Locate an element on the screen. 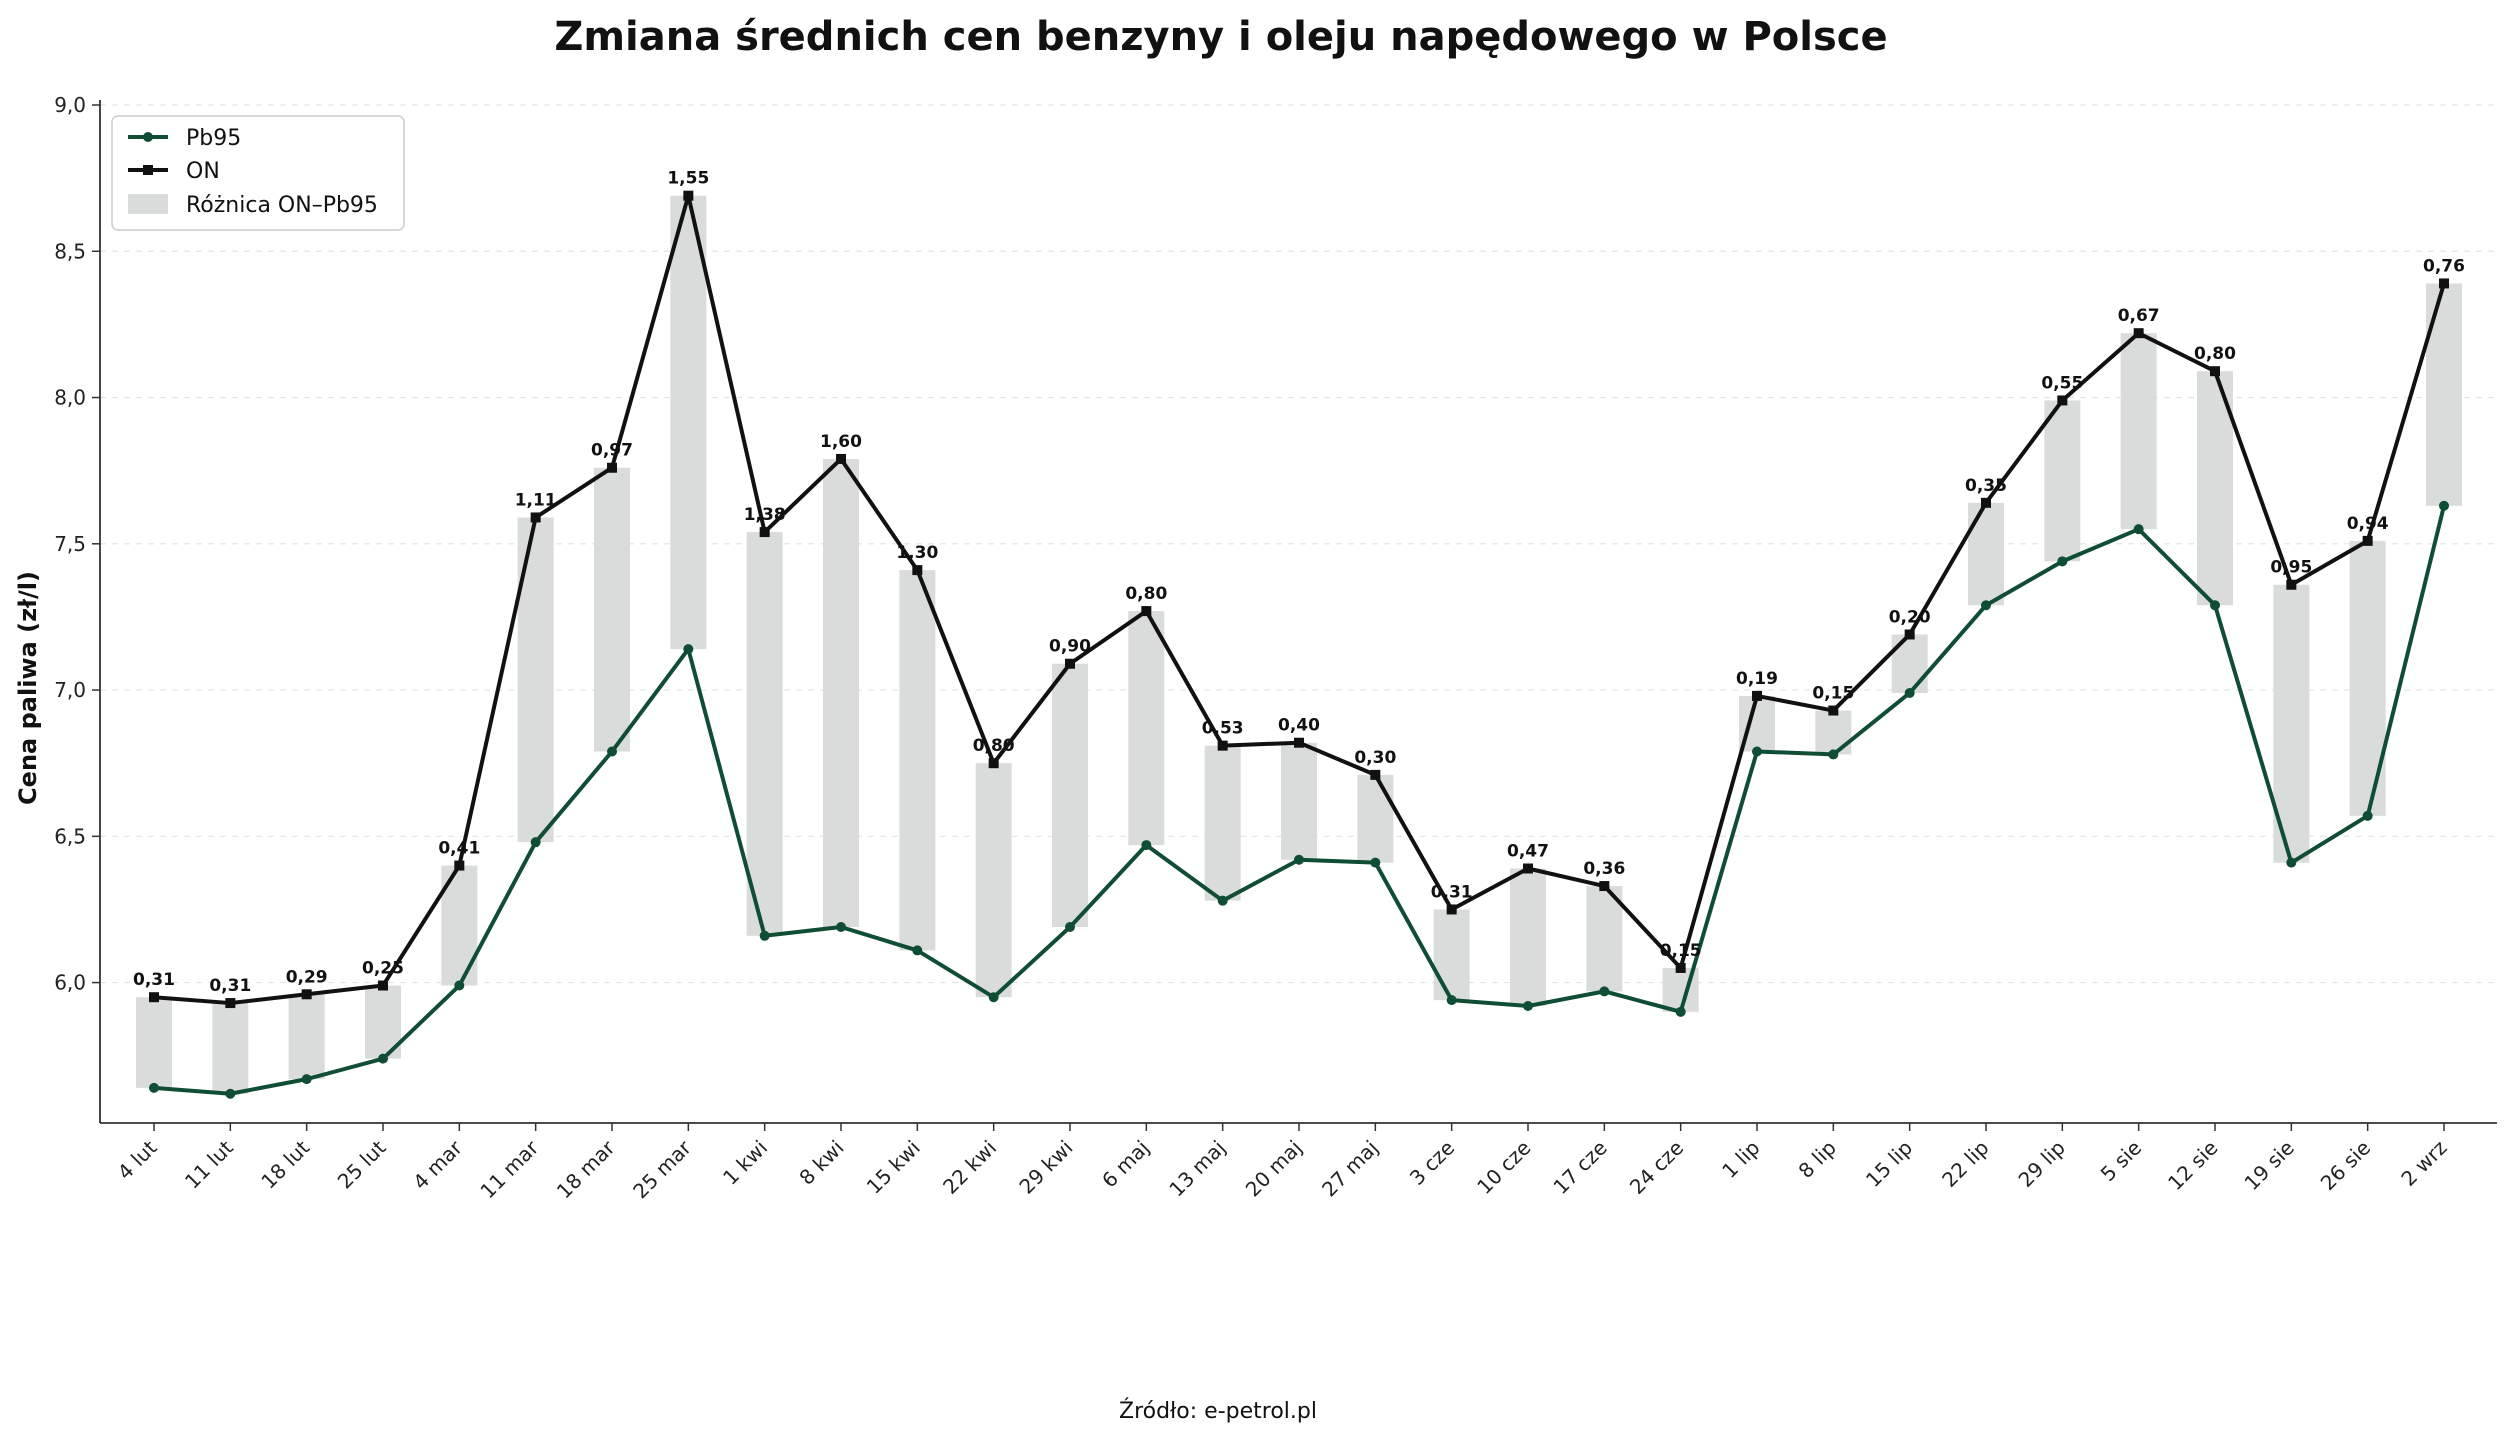  source-note: Źródło: e-petrol.pl is located at coordinates (1218, 1411).